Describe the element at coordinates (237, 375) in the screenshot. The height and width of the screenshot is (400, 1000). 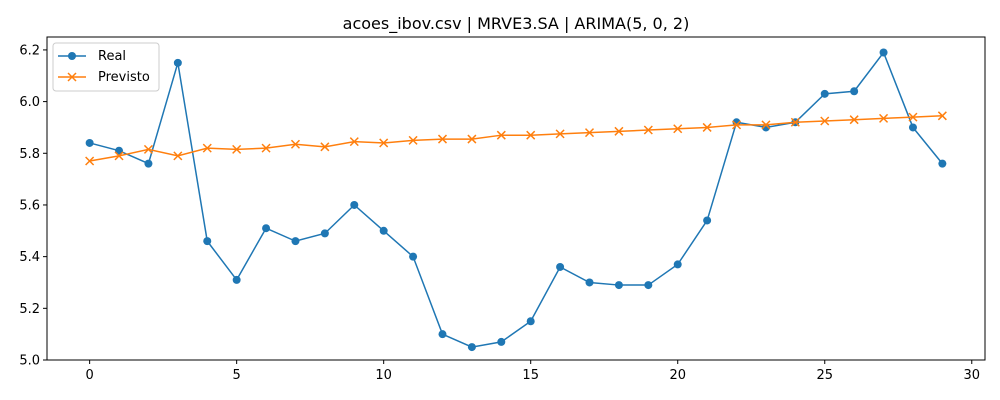
I see `x-tick-label: 5` at that location.